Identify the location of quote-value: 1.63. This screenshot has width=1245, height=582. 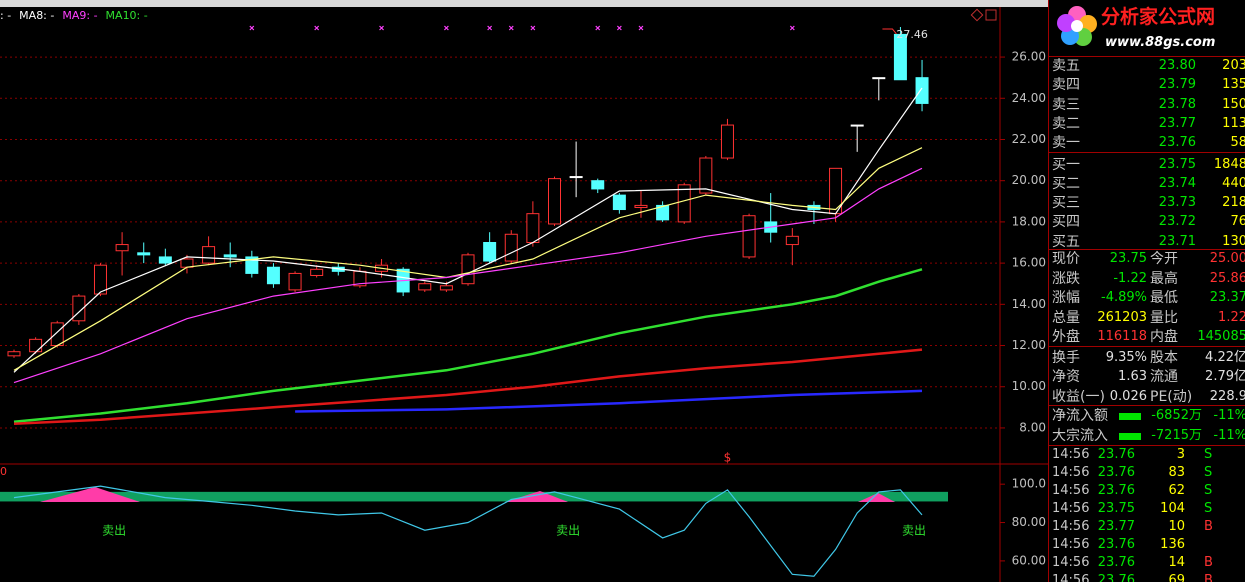
(1132, 376).